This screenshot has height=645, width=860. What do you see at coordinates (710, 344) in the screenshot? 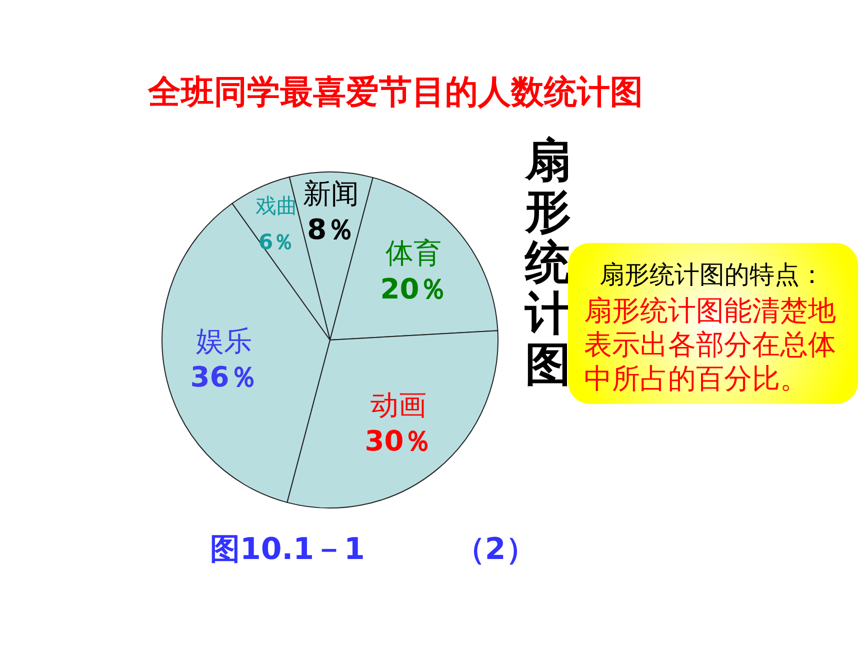
I see `text: 扇形统计图能清楚地表示出各部分在总体中所占的百分比。` at bounding box center [710, 344].